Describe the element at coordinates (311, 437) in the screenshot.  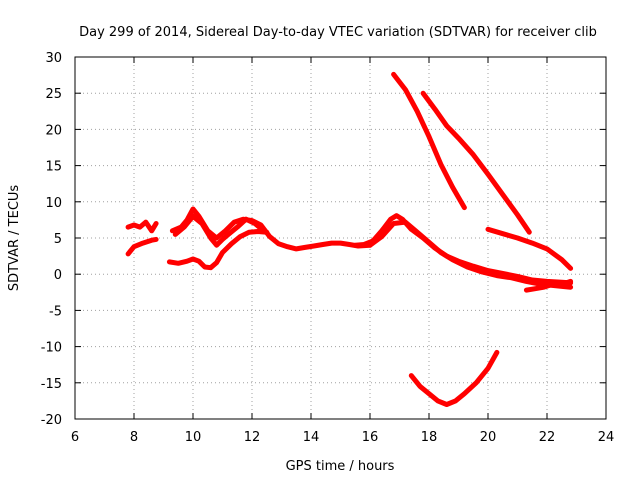
I see `x-tick-label: 14` at that location.